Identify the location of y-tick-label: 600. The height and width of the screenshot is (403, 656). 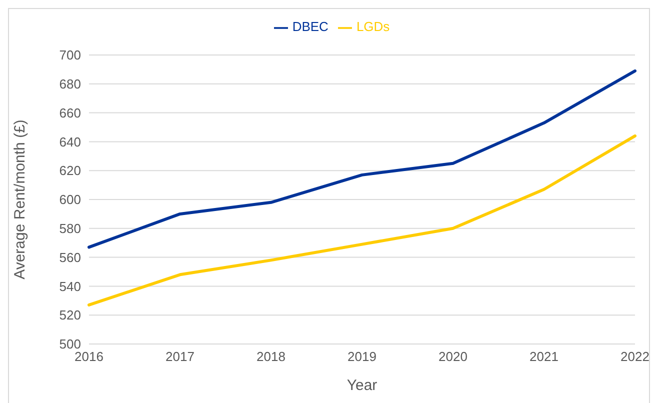
(70, 200).